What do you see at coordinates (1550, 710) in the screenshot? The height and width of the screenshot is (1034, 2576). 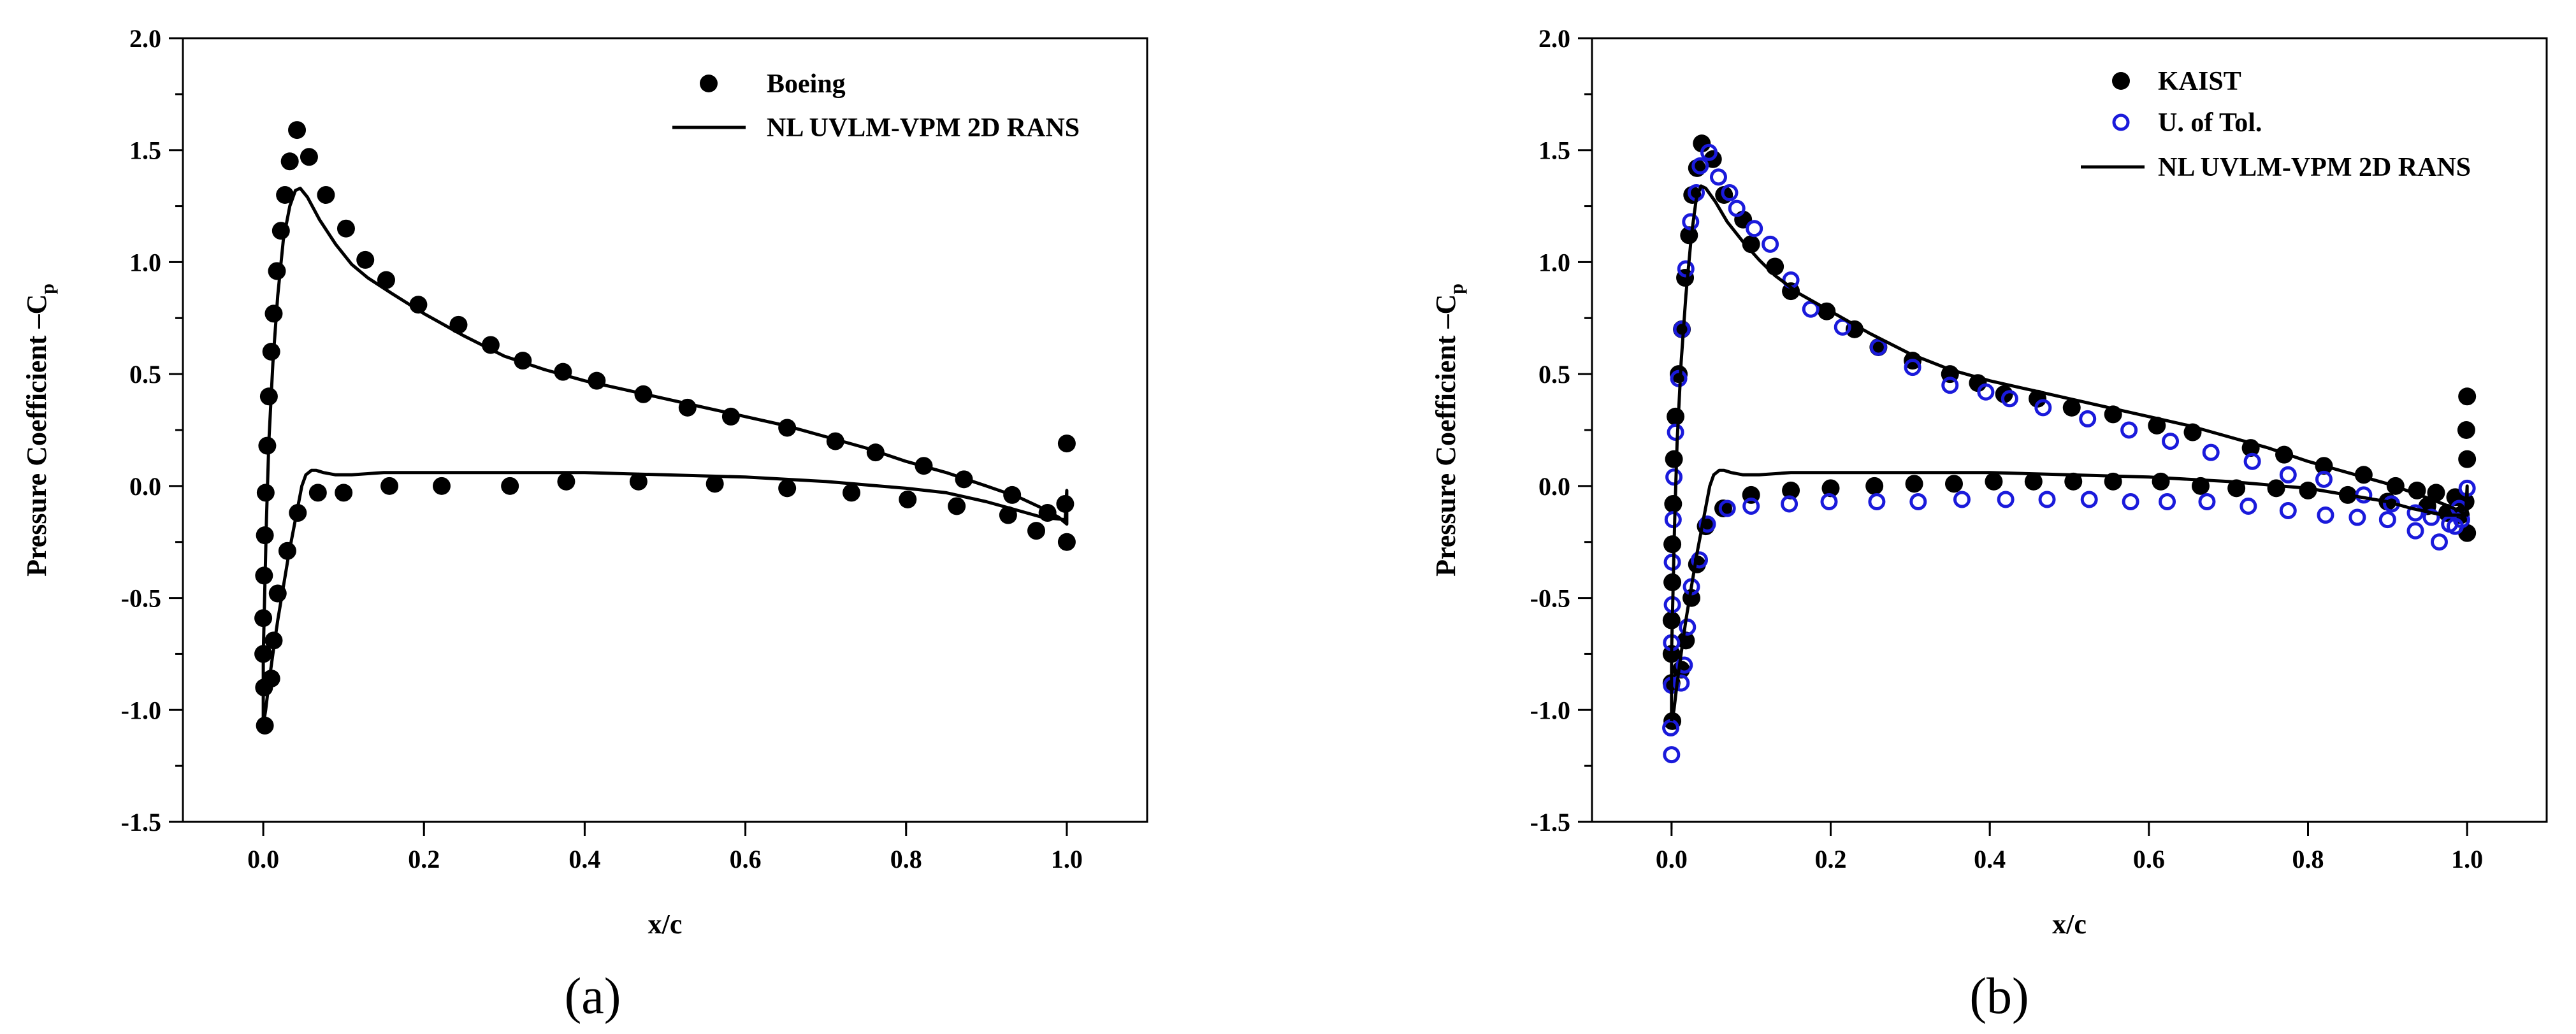 I see `y-tick-label: -1.0` at bounding box center [1550, 710].